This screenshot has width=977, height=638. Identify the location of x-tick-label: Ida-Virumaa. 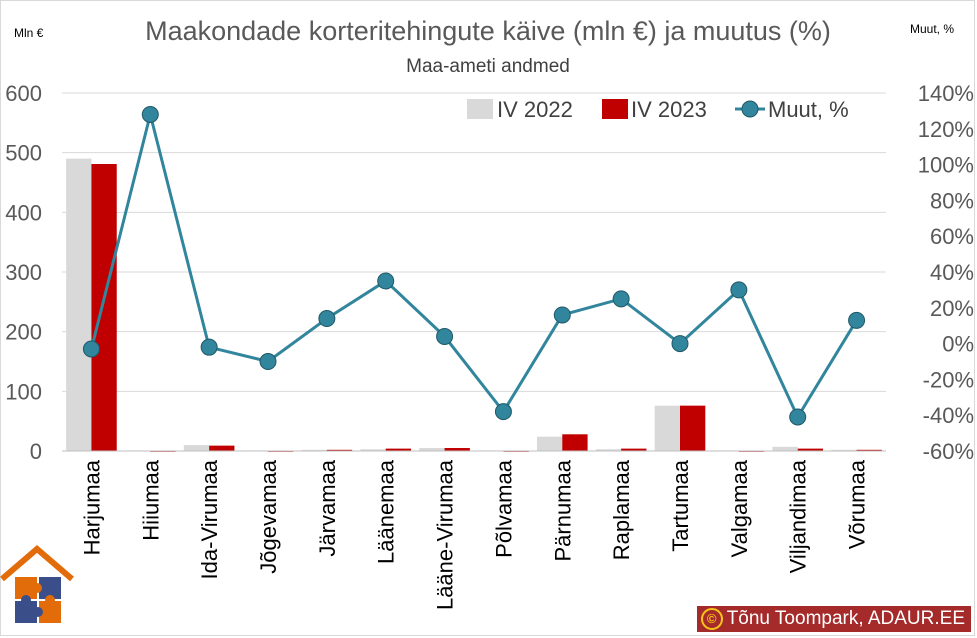
(209, 519).